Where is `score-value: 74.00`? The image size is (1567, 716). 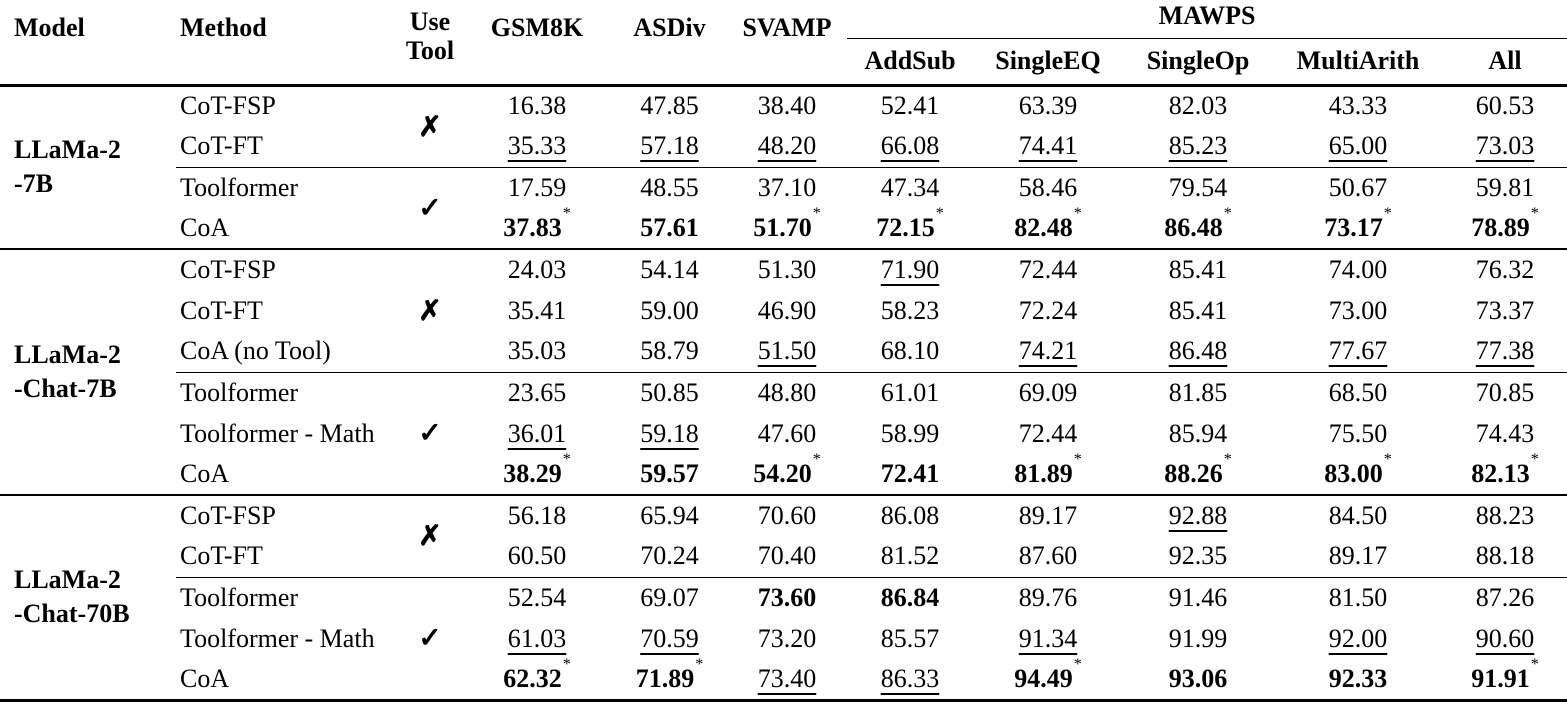 score-value: 74.00 is located at coordinates (1358, 269).